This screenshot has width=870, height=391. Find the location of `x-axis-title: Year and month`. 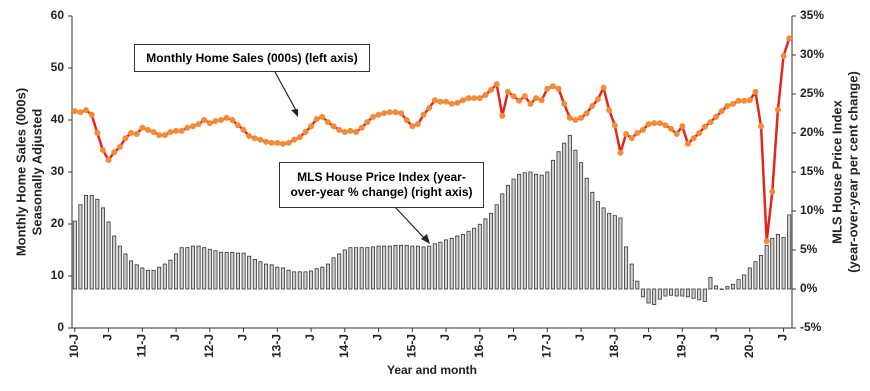

x-axis-title: Year and month is located at coordinates (432, 370).